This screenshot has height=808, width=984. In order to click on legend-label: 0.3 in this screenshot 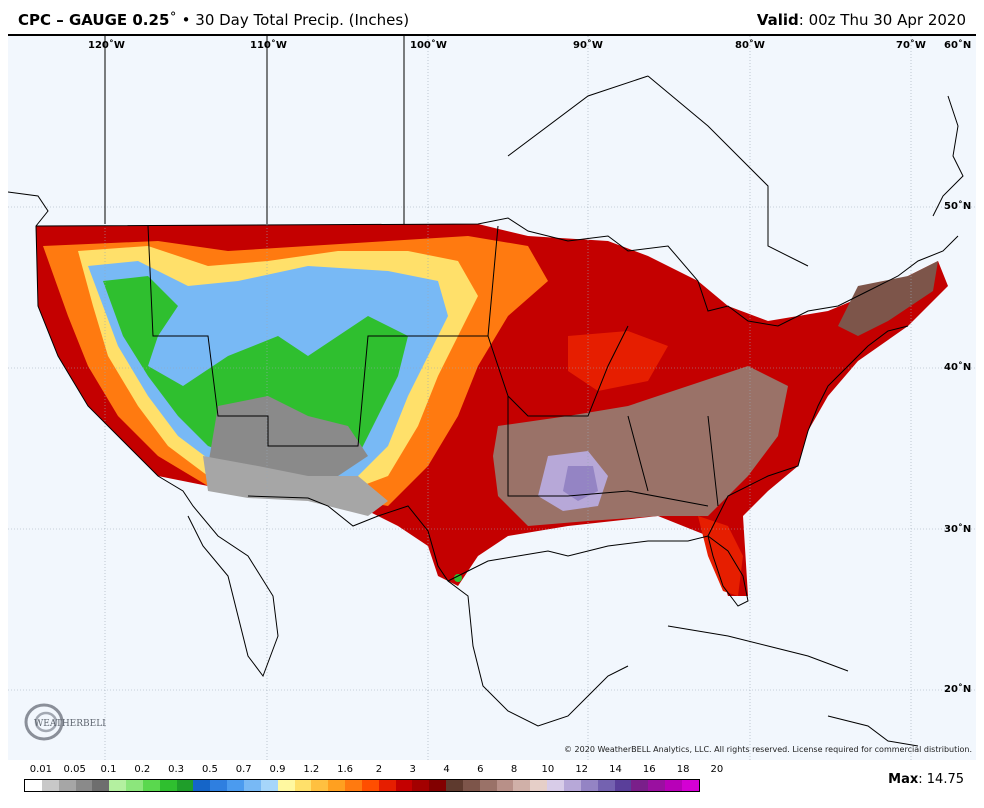, I will do `click(176, 769)`.